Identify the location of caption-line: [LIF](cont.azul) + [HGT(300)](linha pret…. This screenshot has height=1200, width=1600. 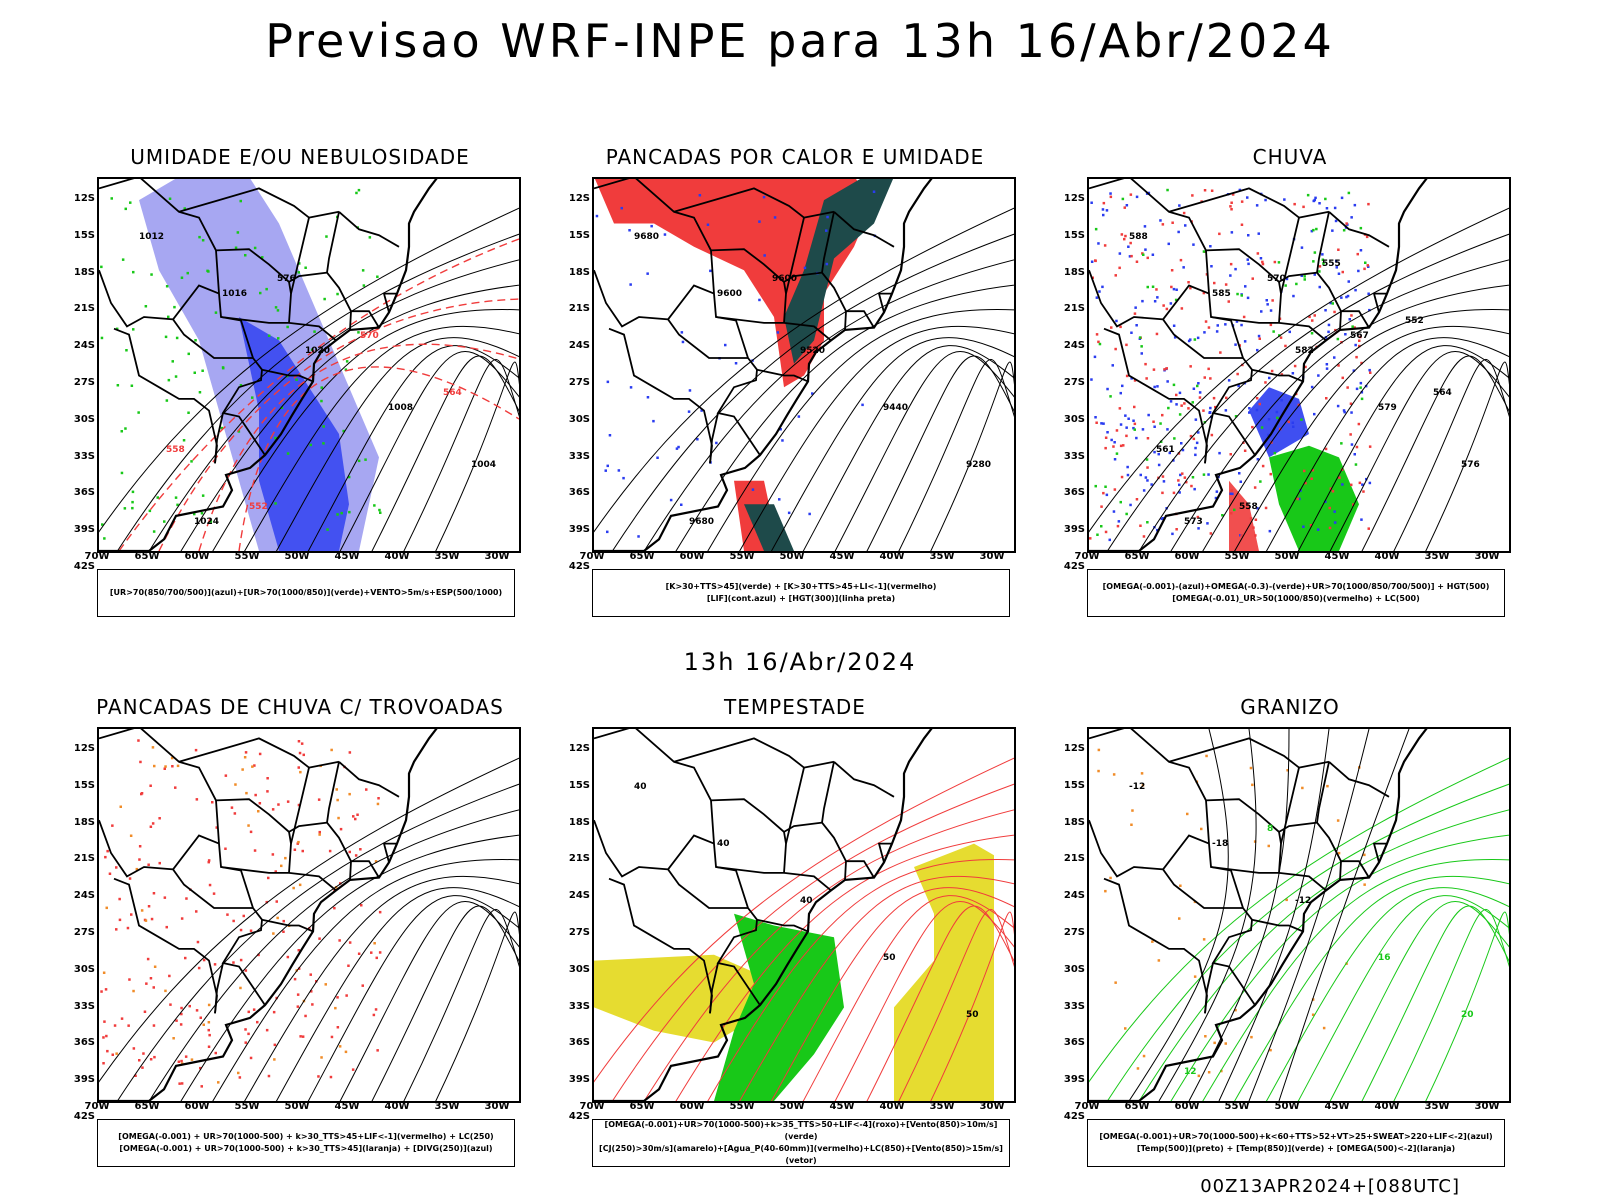
(801, 598).